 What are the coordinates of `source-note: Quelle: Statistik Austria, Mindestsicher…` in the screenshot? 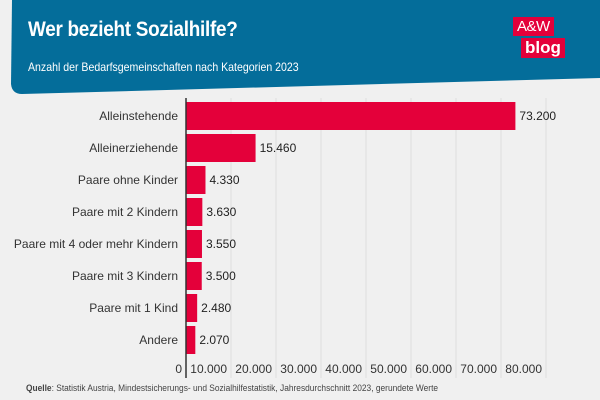 It's located at (232, 388).